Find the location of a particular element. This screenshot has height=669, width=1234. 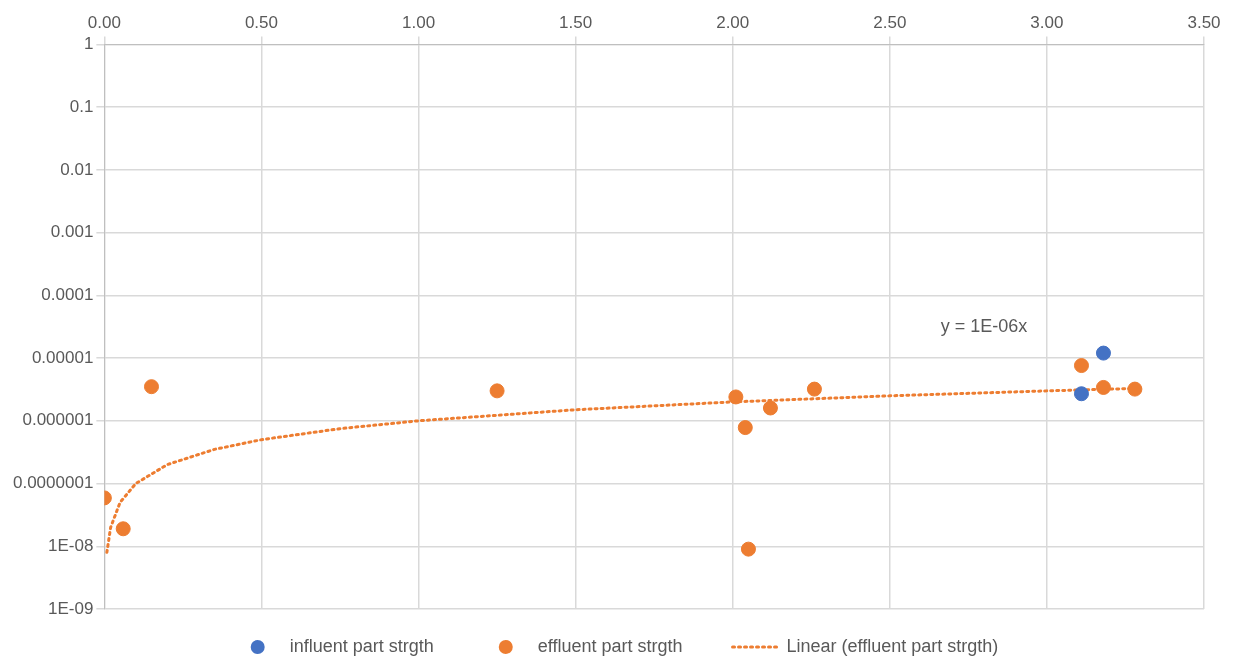

x-tick-label: 2.00 is located at coordinates (733, 22).